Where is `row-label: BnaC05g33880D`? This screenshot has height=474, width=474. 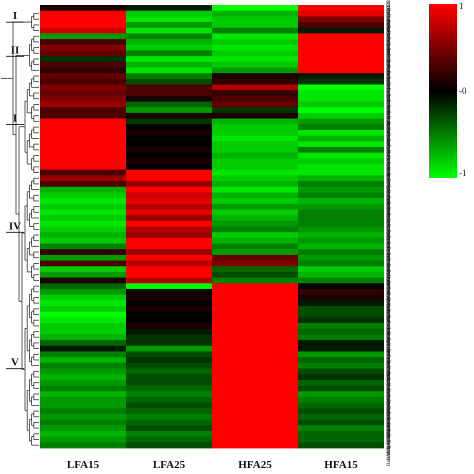
row-label: BnaC05g33880D is located at coordinates (389, 89).